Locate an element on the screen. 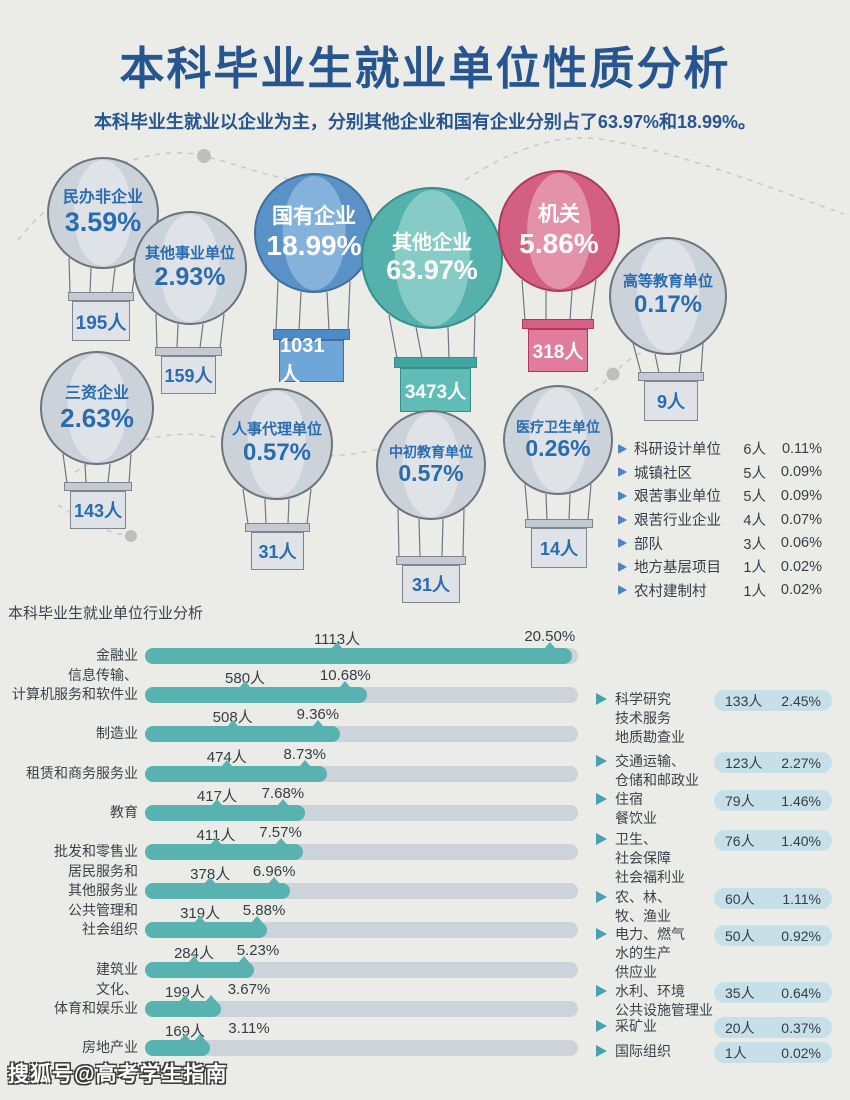  value-pill: 133人 2.45% is located at coordinates (773, 700).